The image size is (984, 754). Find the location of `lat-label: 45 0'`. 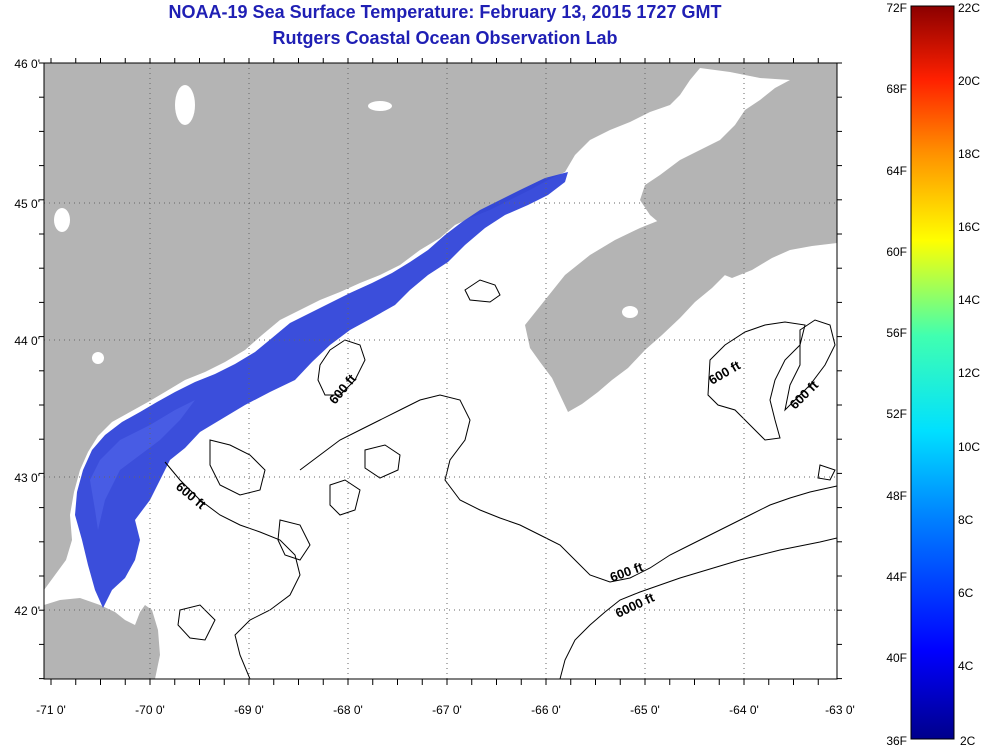

lat-label: 45 0' is located at coordinates (27, 204).